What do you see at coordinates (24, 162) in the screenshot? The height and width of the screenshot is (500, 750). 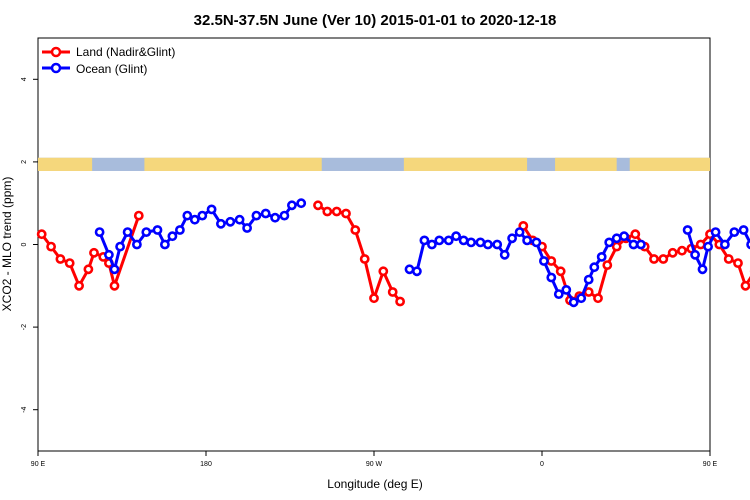 I see `y-tick-label: 2` at bounding box center [24, 162].